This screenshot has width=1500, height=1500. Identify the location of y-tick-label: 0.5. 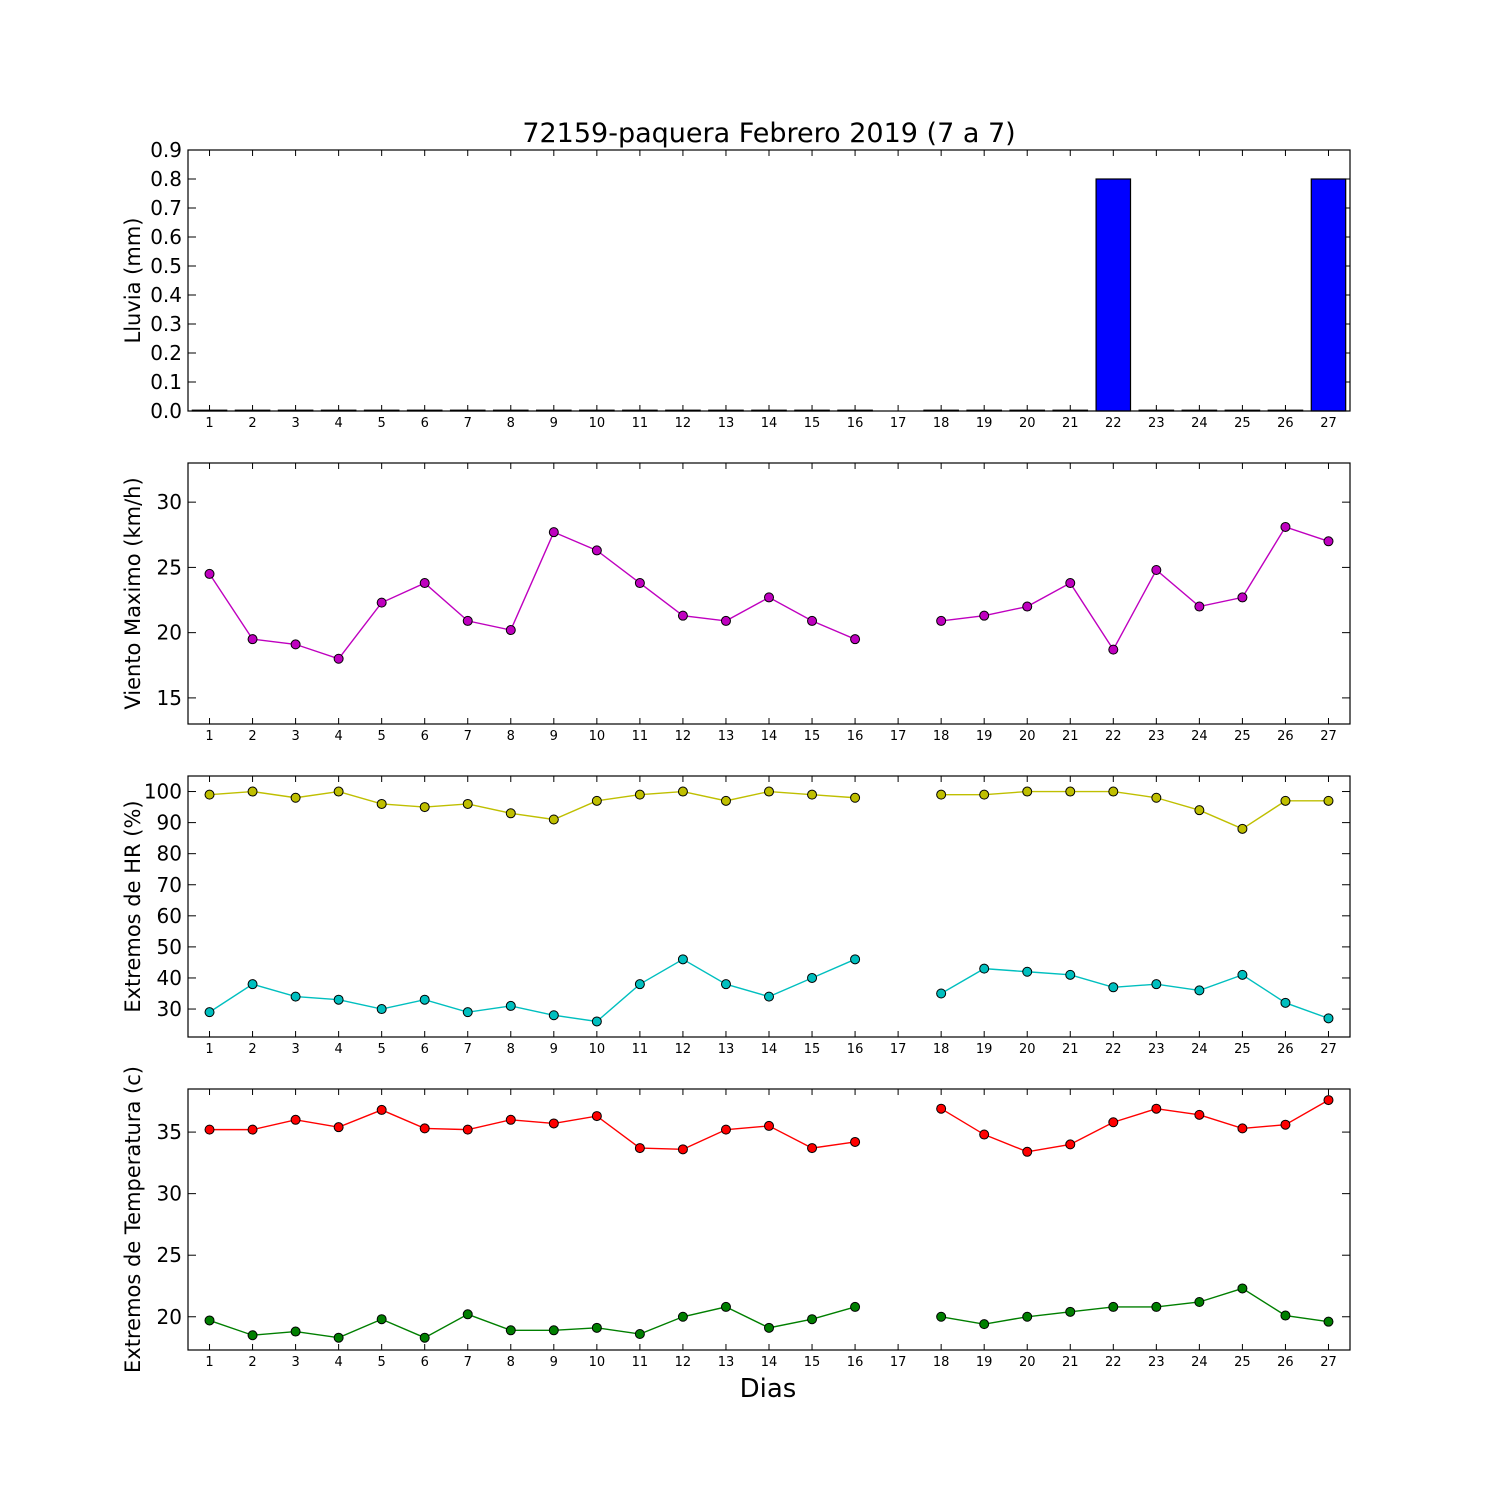
(166, 266).